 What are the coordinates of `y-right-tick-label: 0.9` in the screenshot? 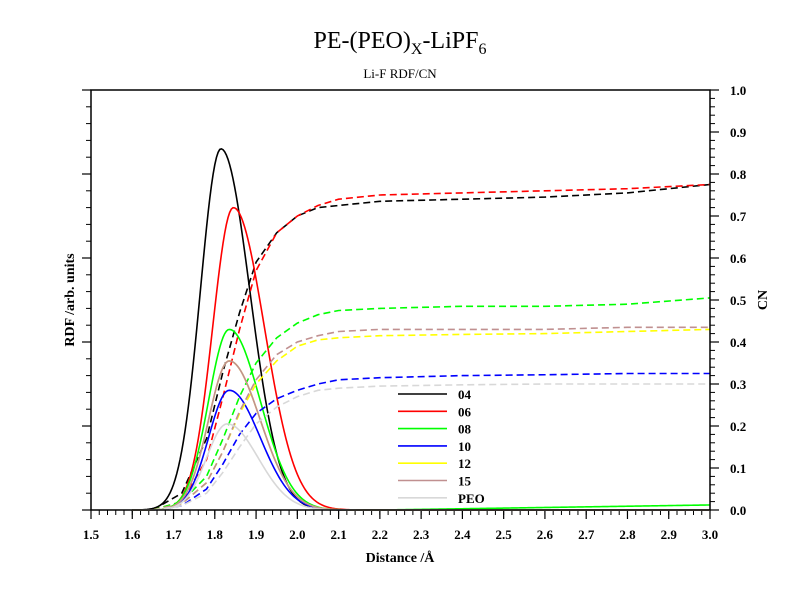 It's located at (738, 132).